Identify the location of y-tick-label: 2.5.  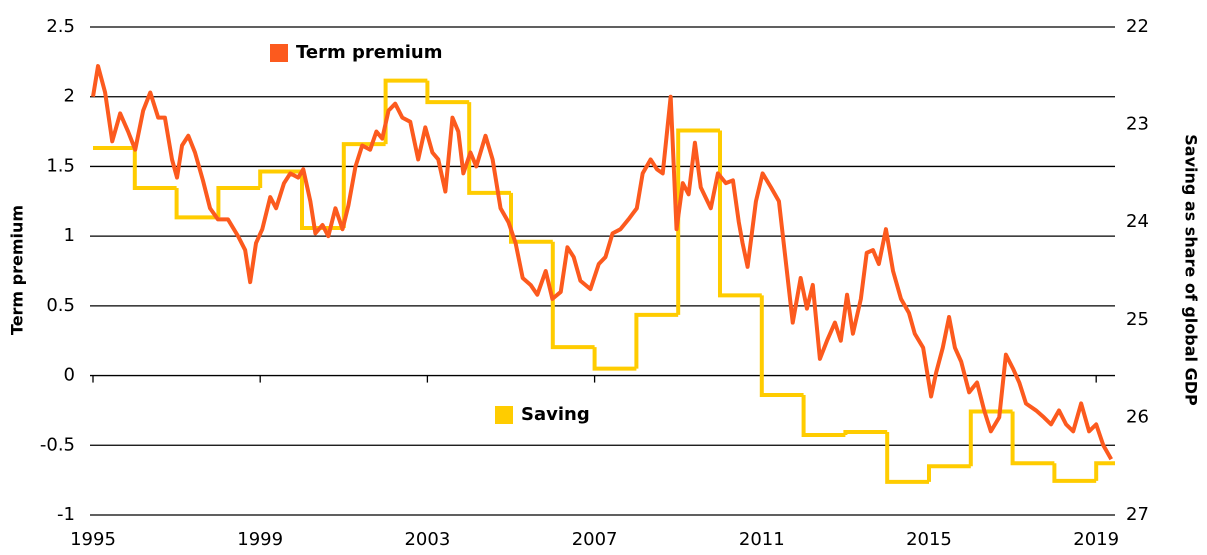
(60, 26).